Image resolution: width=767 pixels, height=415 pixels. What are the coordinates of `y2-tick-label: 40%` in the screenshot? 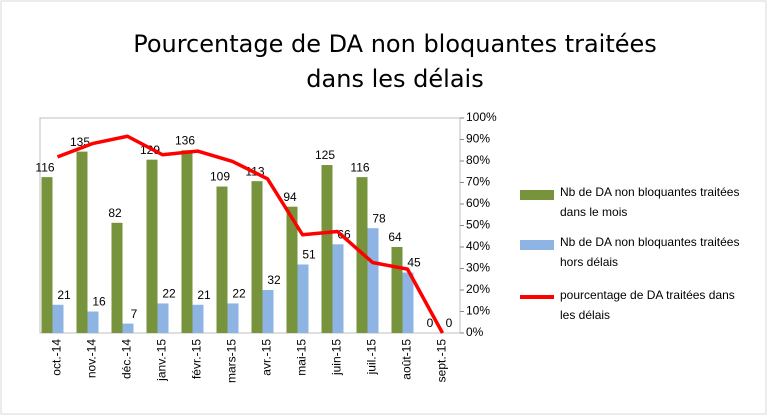 It's located at (478, 246).